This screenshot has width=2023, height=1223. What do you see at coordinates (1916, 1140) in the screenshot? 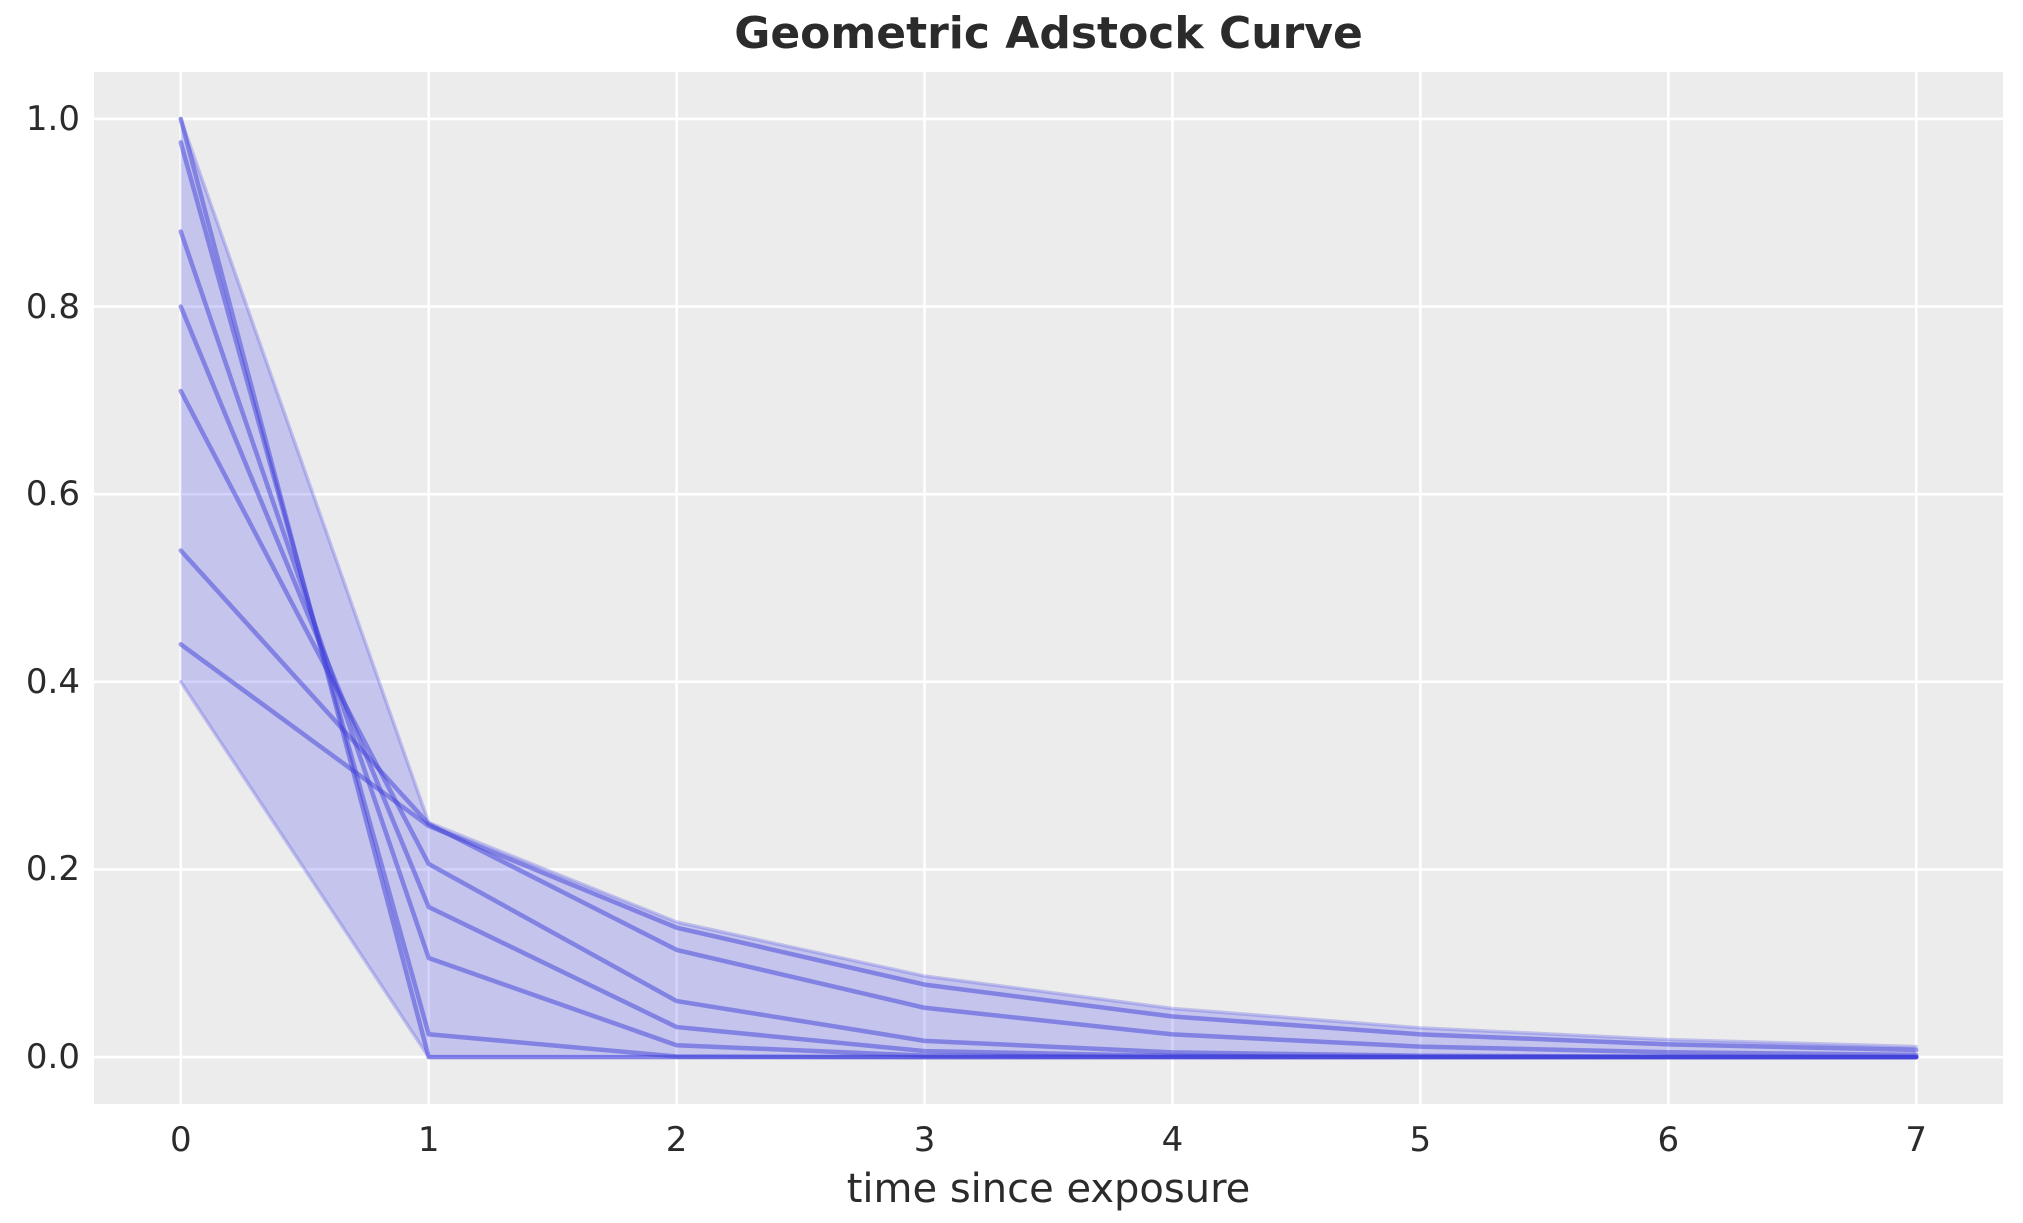
I see `x-tick-label: 7` at bounding box center [1916, 1140].